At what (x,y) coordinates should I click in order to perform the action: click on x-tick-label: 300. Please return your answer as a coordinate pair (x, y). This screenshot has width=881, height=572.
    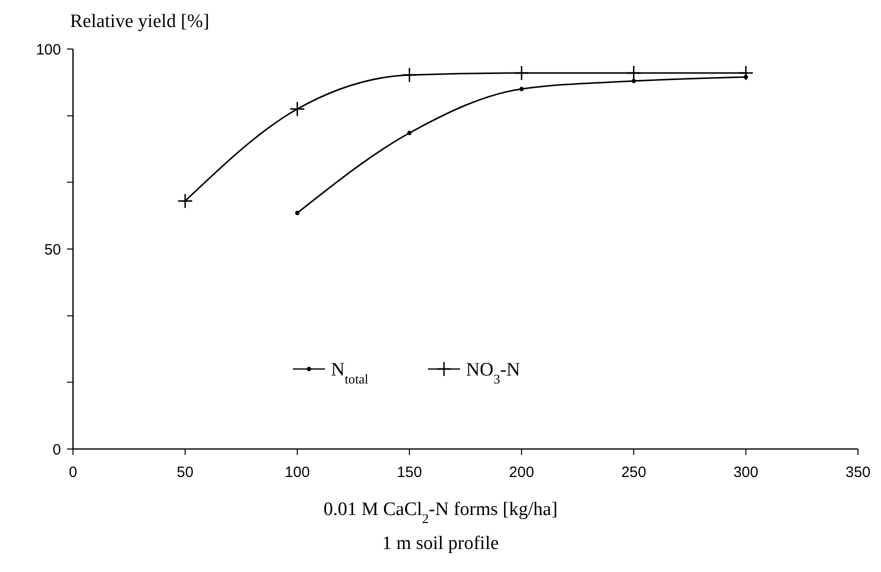
    Looking at the image, I should click on (745, 472).